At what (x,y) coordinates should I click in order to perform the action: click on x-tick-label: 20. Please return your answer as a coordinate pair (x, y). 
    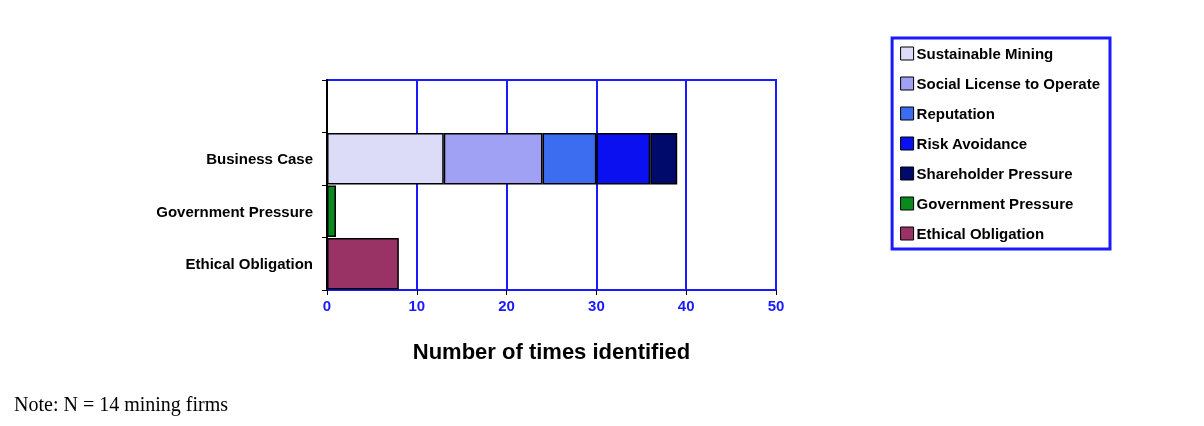
    Looking at the image, I should click on (506, 305).